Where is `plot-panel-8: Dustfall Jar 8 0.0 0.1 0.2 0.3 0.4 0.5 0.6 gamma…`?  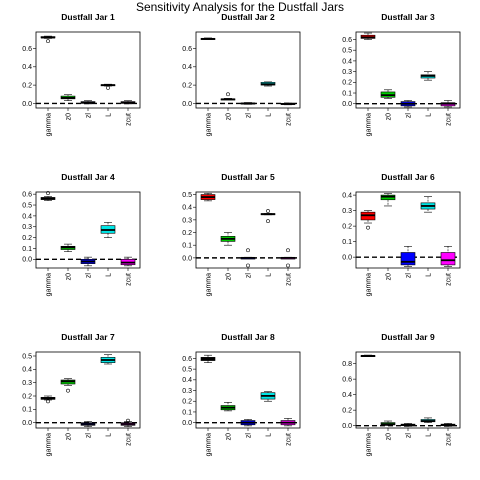
plot-panel-8: Dustfall Jar 8 0.0 0.1 0.2 0.3 0.4 0.5 0.6 gamma… is located at coordinates (241, 394).